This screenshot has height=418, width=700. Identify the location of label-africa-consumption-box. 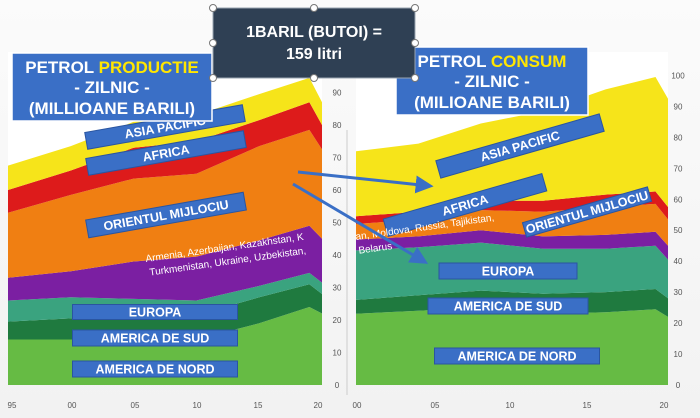
(465, 205).